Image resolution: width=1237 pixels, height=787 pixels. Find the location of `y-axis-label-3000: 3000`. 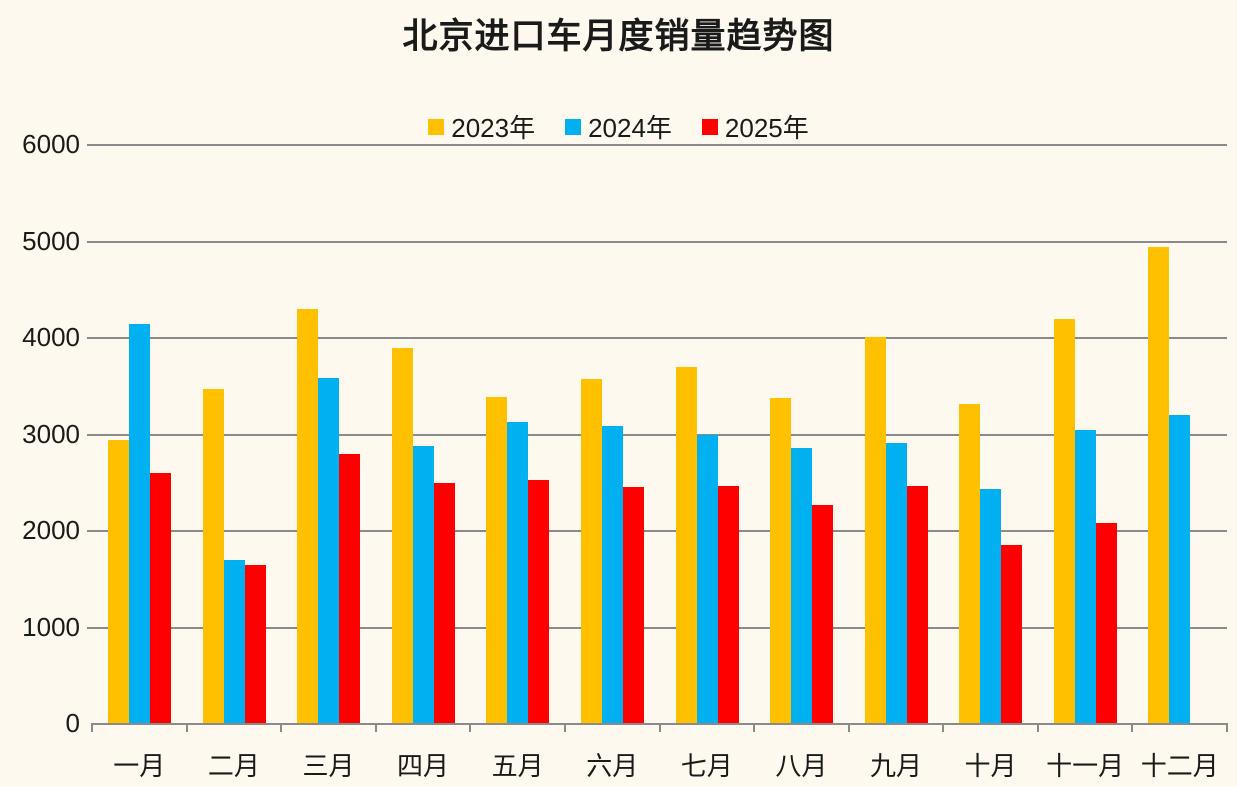

y-axis-label-3000: 3000 is located at coordinates (51, 433).